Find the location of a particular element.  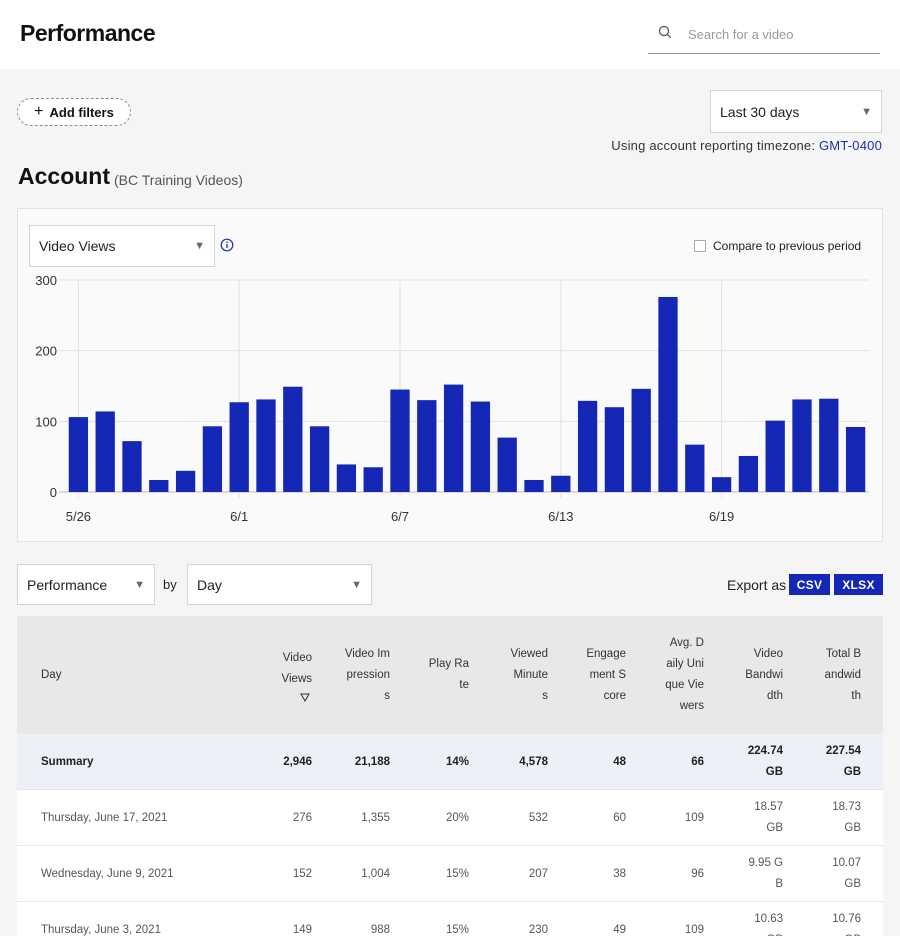

summary-cell: 48 is located at coordinates (619, 761).